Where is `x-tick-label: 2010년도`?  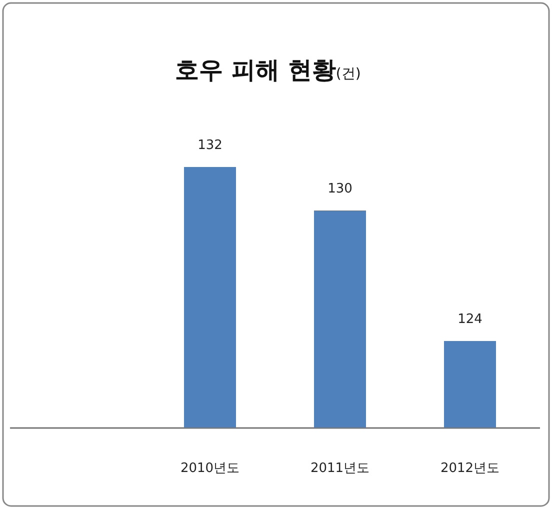 x-tick-label: 2010년도 is located at coordinates (210, 468).